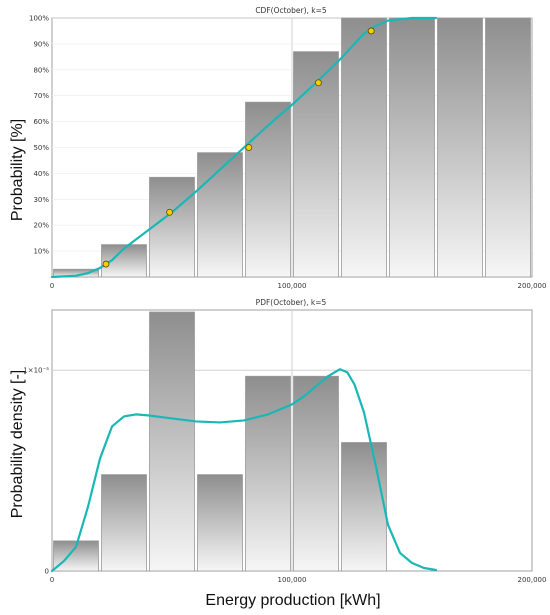 The width and height of the screenshot is (550, 615). I want to click on cdf-chart-title: CDF(October), k=5, so click(291, 10).